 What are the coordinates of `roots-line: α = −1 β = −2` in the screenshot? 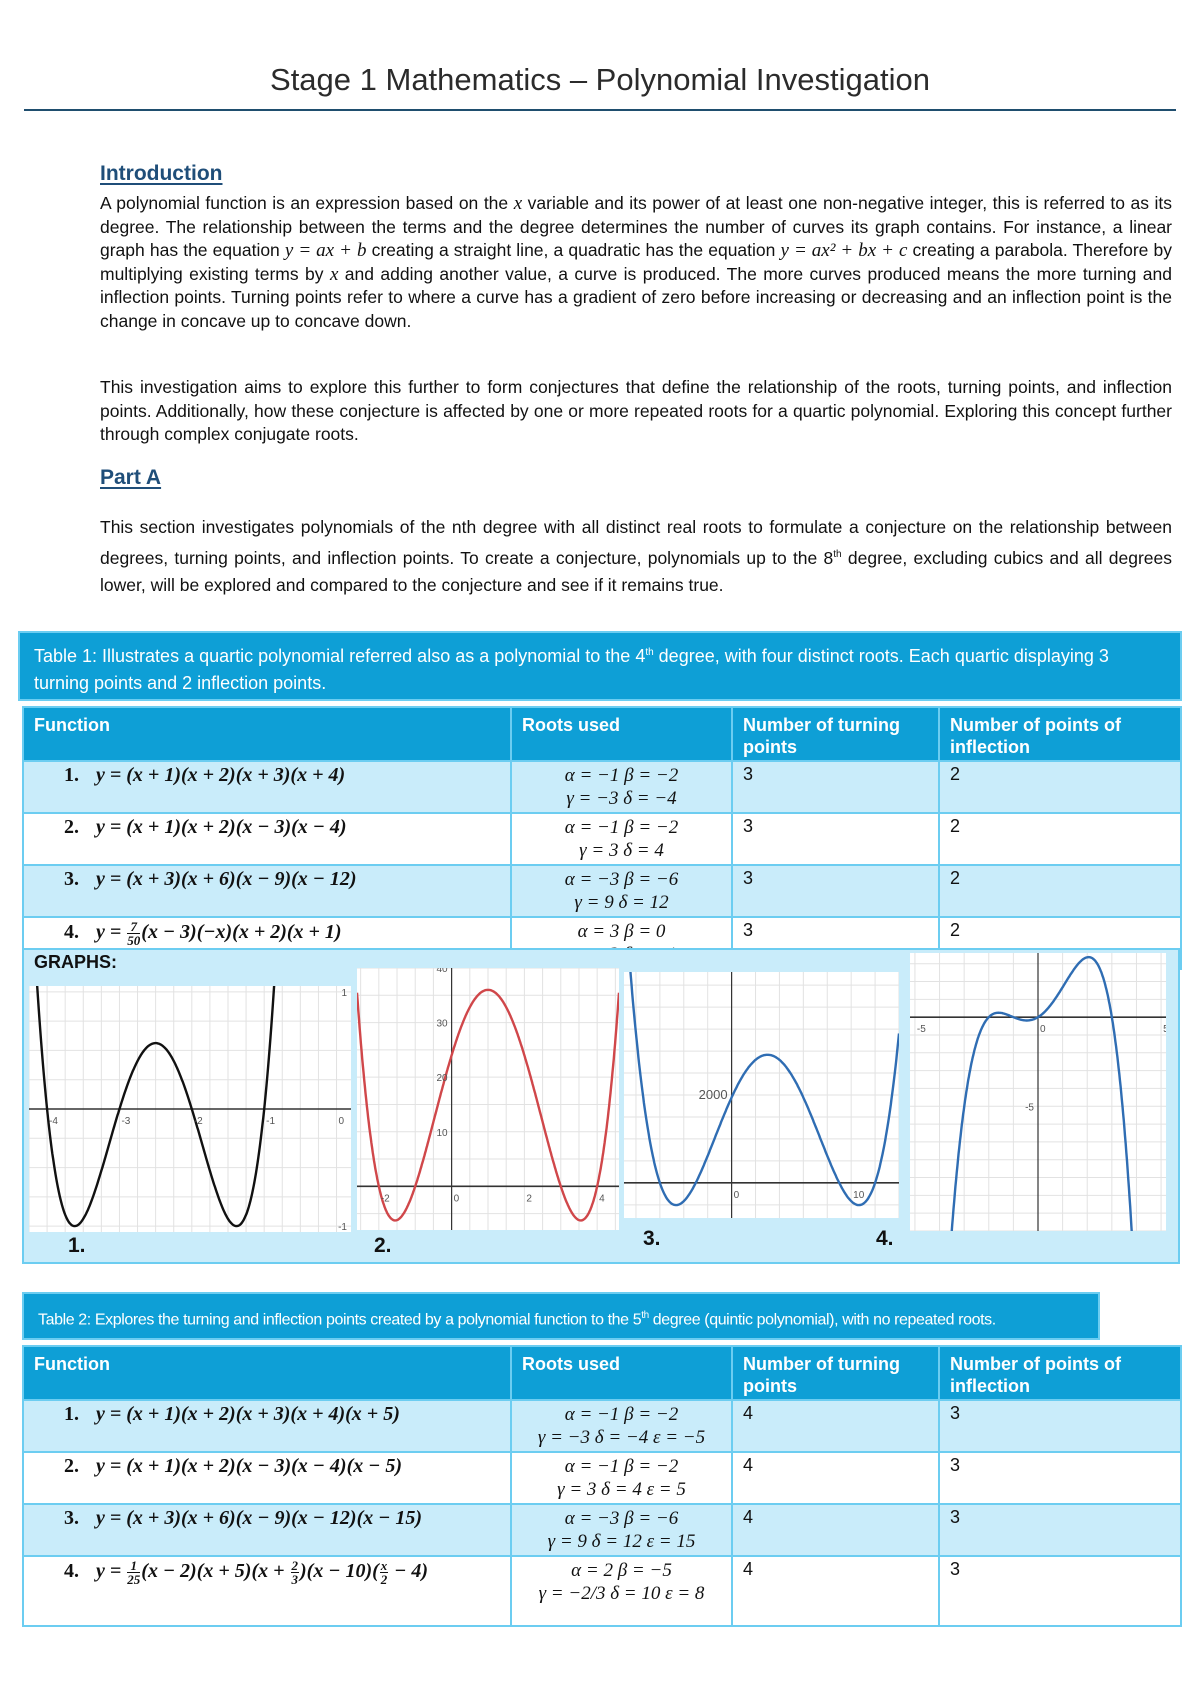 It's located at (621, 1466).